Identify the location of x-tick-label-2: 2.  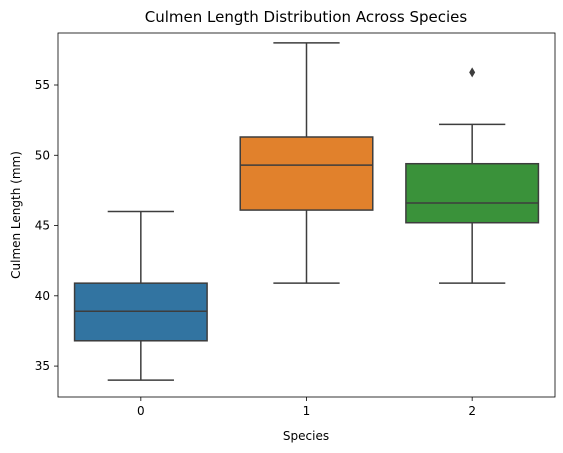
(472, 411).